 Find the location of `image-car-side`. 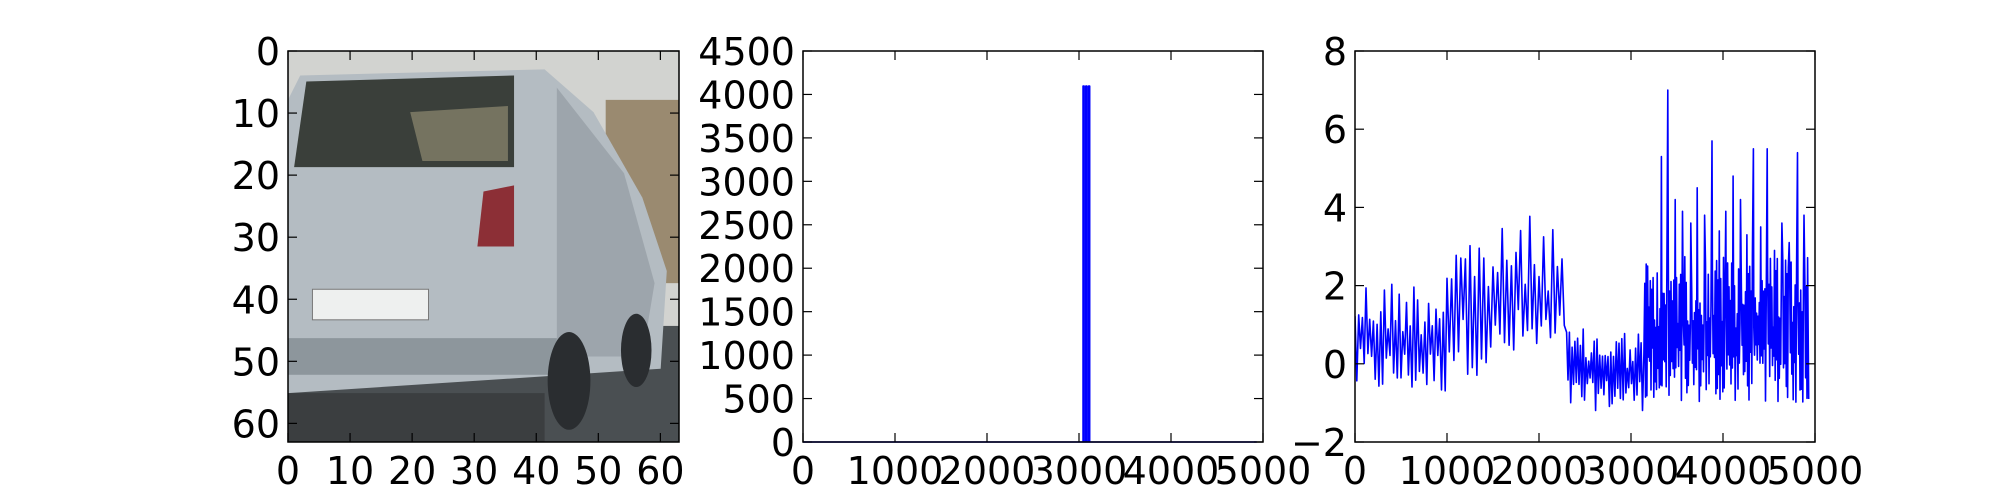

image-car-side is located at coordinates (605, 222).